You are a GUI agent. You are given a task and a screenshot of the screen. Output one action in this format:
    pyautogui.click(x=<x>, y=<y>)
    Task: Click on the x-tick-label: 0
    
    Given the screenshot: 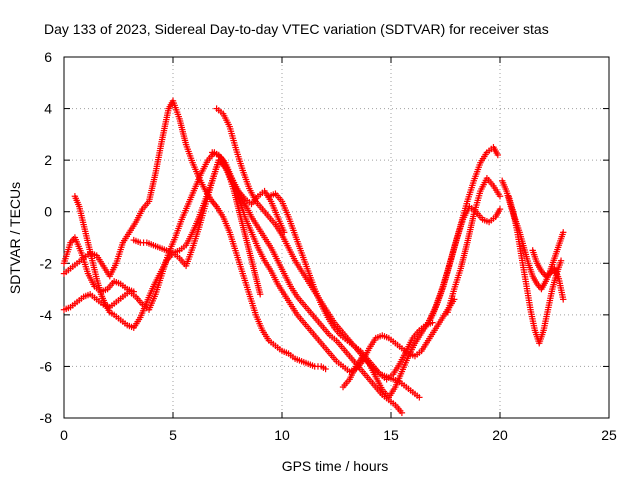 What is the action you would take?
    pyautogui.click(x=64, y=435)
    